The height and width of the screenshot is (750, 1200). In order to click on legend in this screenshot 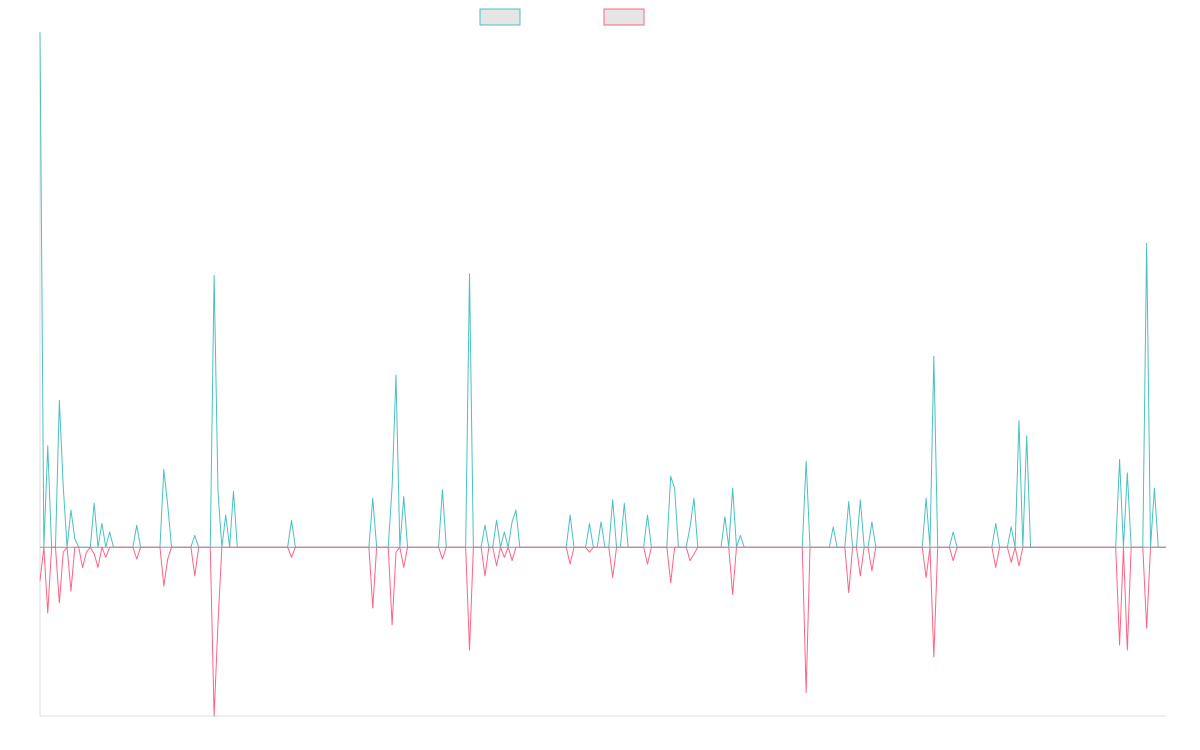, I will do `click(562, 17)`.